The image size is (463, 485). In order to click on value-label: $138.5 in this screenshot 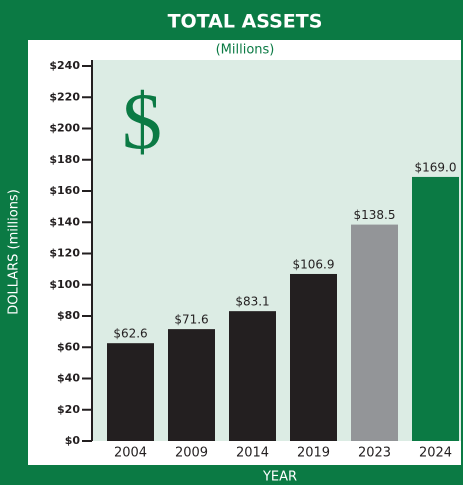, I will do `click(375, 215)`.